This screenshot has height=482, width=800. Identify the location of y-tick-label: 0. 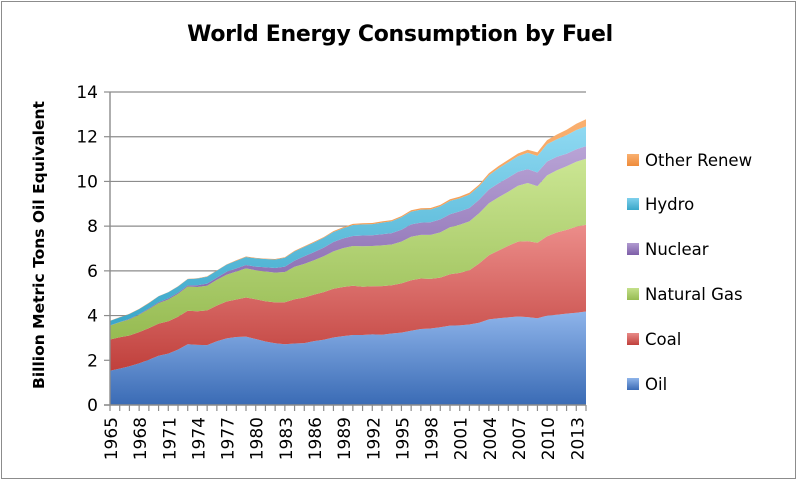
(92, 406).